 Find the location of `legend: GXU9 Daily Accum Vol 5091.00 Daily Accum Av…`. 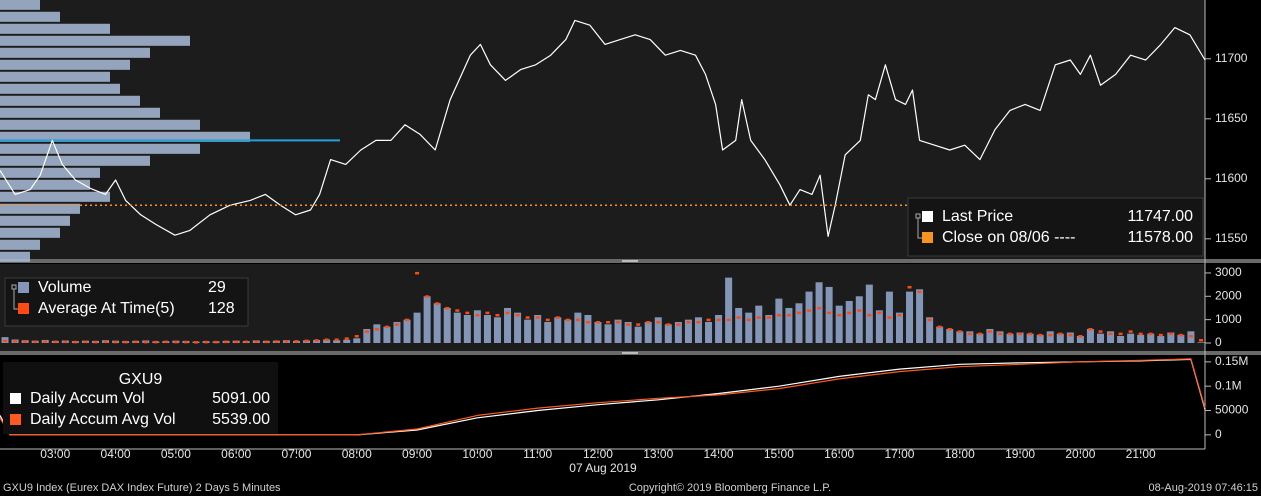

legend: GXU9 Daily Accum Vol 5091.00 Daily Accum Av… is located at coordinates (140, 398).